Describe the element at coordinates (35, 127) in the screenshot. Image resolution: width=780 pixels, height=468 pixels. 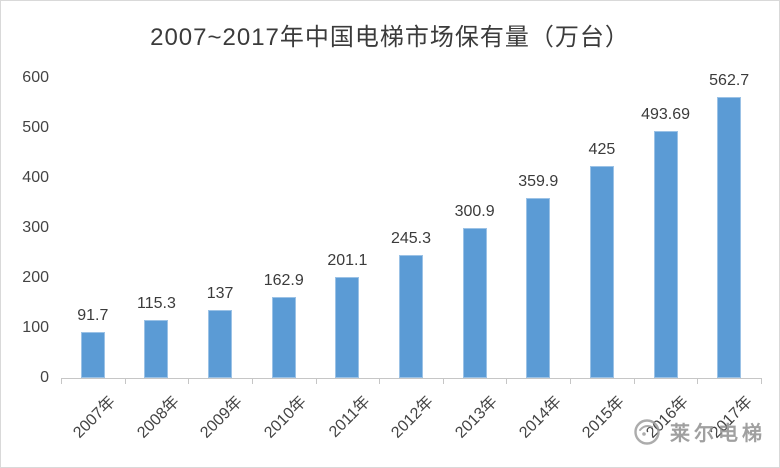
I see `y-tick-label: 500` at that location.